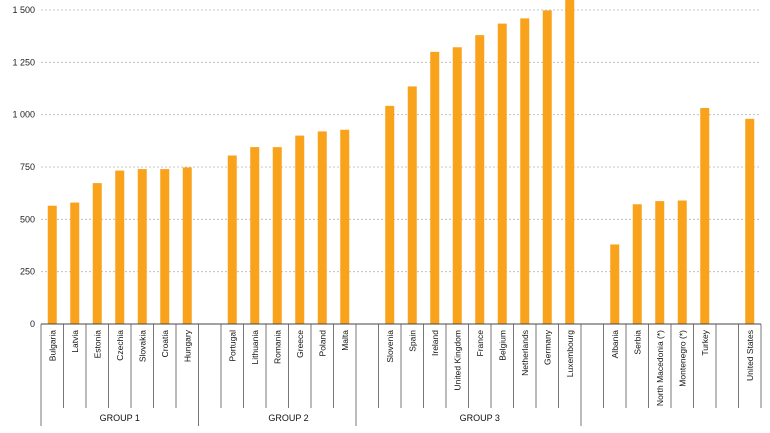 The width and height of the screenshot is (770, 433). What do you see at coordinates (345, 340) in the screenshot?
I see `category-label: Malta` at bounding box center [345, 340].